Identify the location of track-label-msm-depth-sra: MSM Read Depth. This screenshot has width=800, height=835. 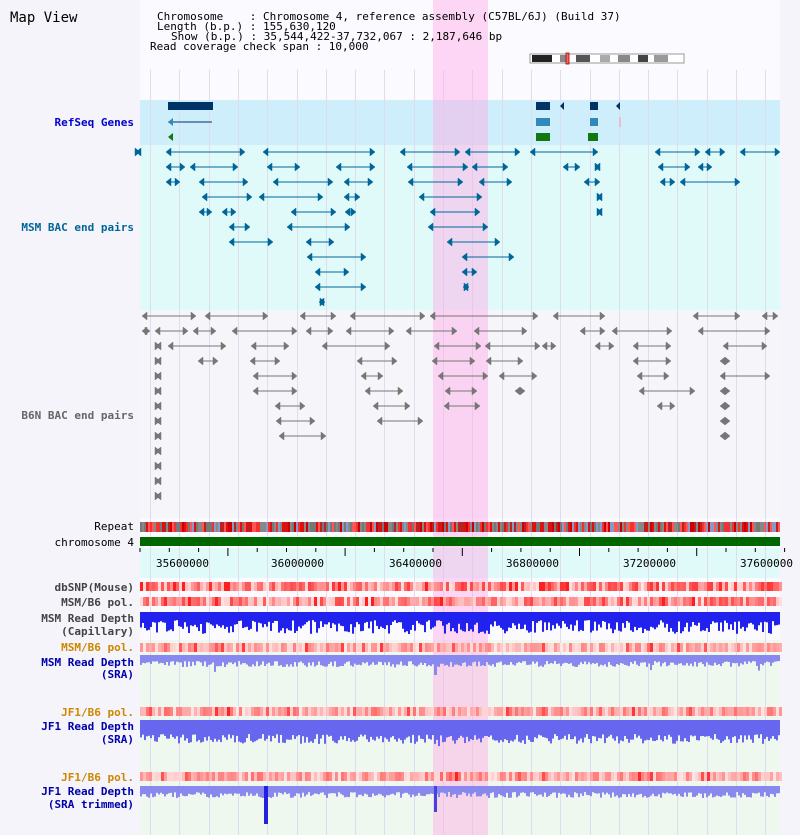
(87, 662).